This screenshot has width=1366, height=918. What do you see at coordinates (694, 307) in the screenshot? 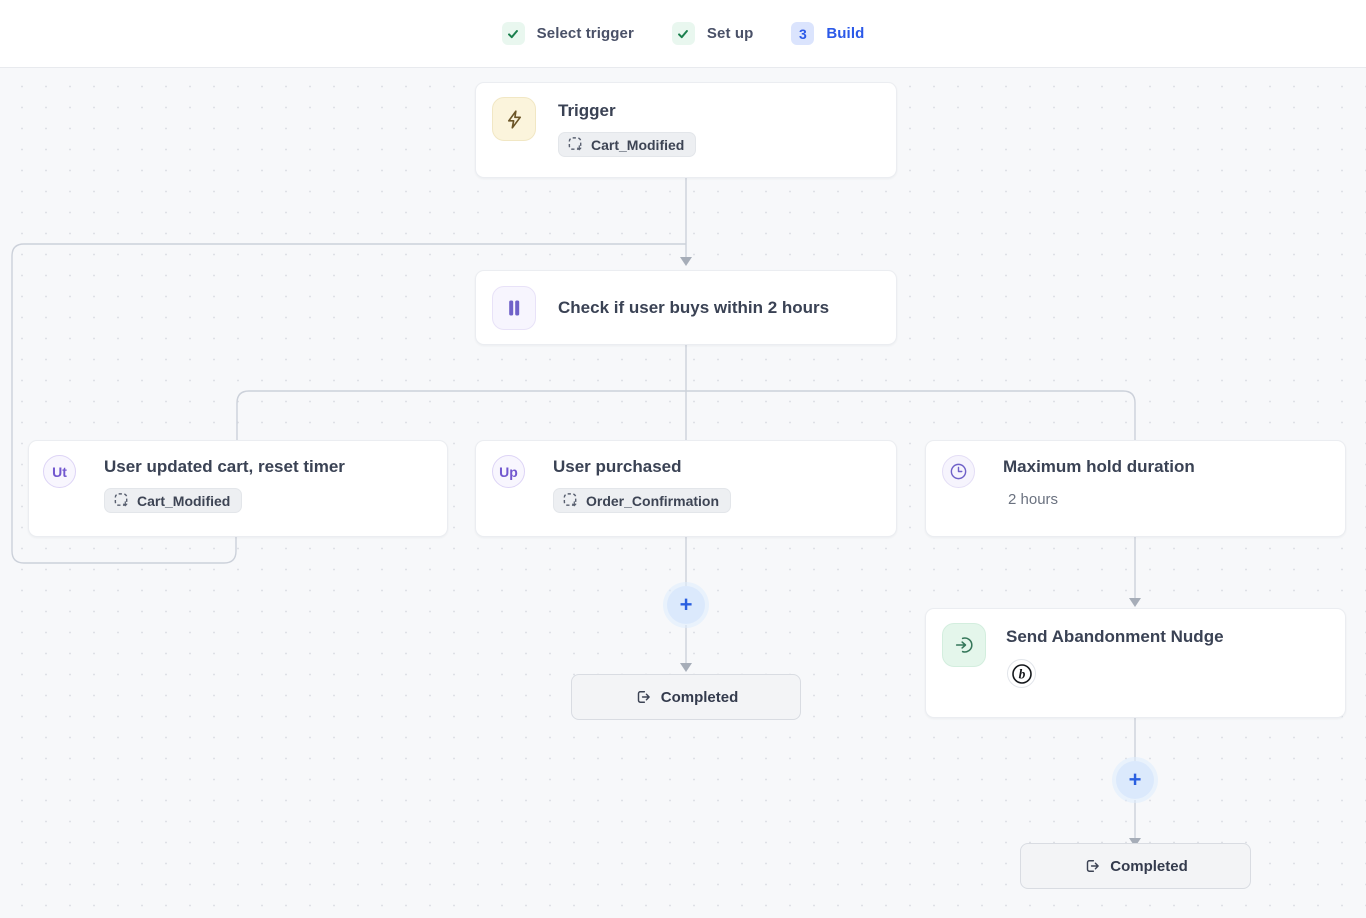
I see `node-title: Check if user buys within 2 hours` at bounding box center [694, 307].